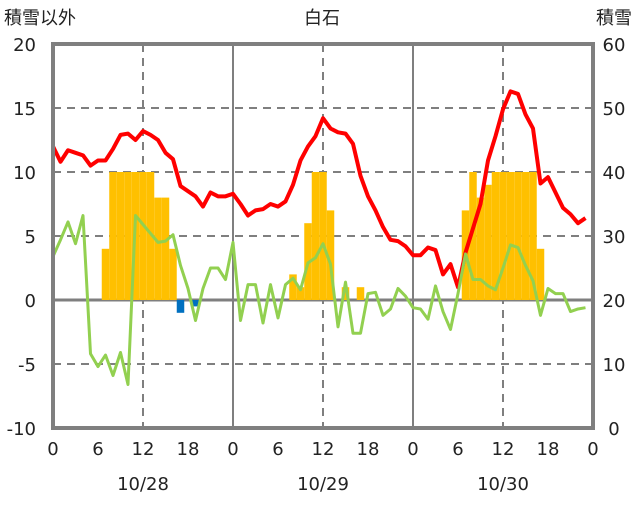  Describe the element at coordinates (24, 45) in the screenshot. I see `y-tick-left: 20` at that location.